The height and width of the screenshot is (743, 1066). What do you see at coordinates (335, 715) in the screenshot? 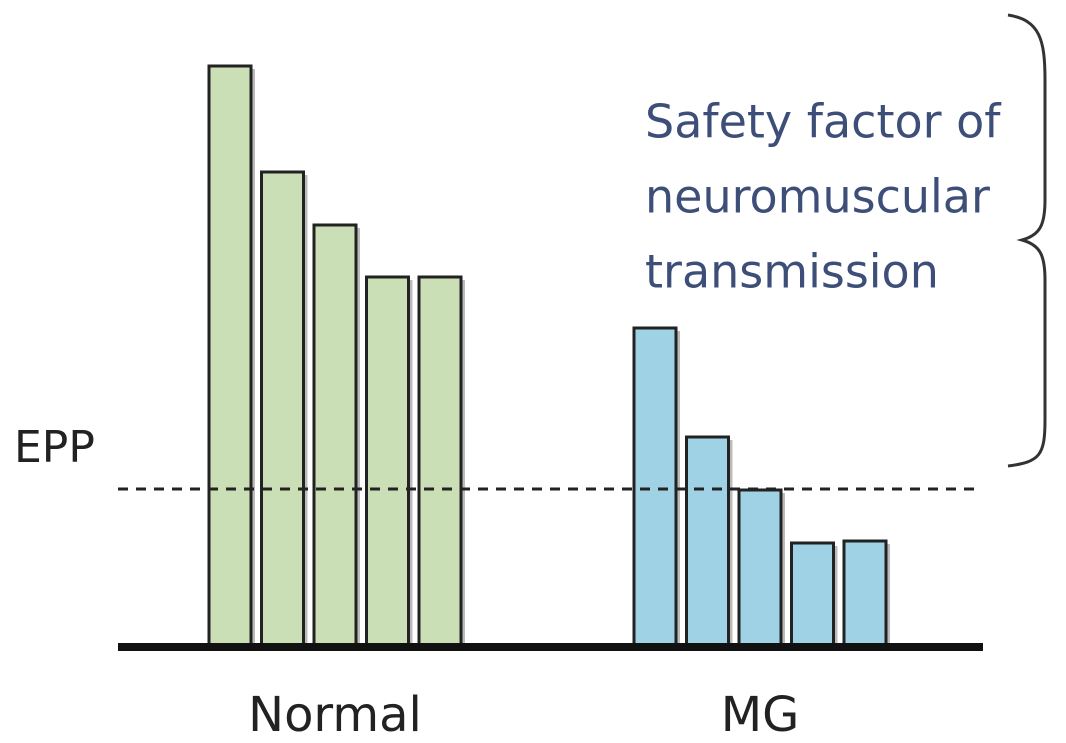
I see `group-label: Normal` at bounding box center [335, 715].